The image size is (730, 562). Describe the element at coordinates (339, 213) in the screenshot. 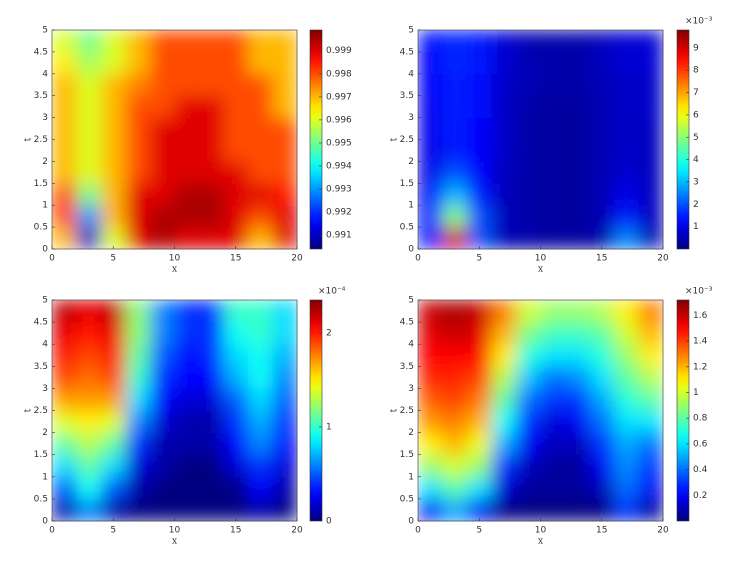

I see `colorbar-tick-label: 0.992` at that location.